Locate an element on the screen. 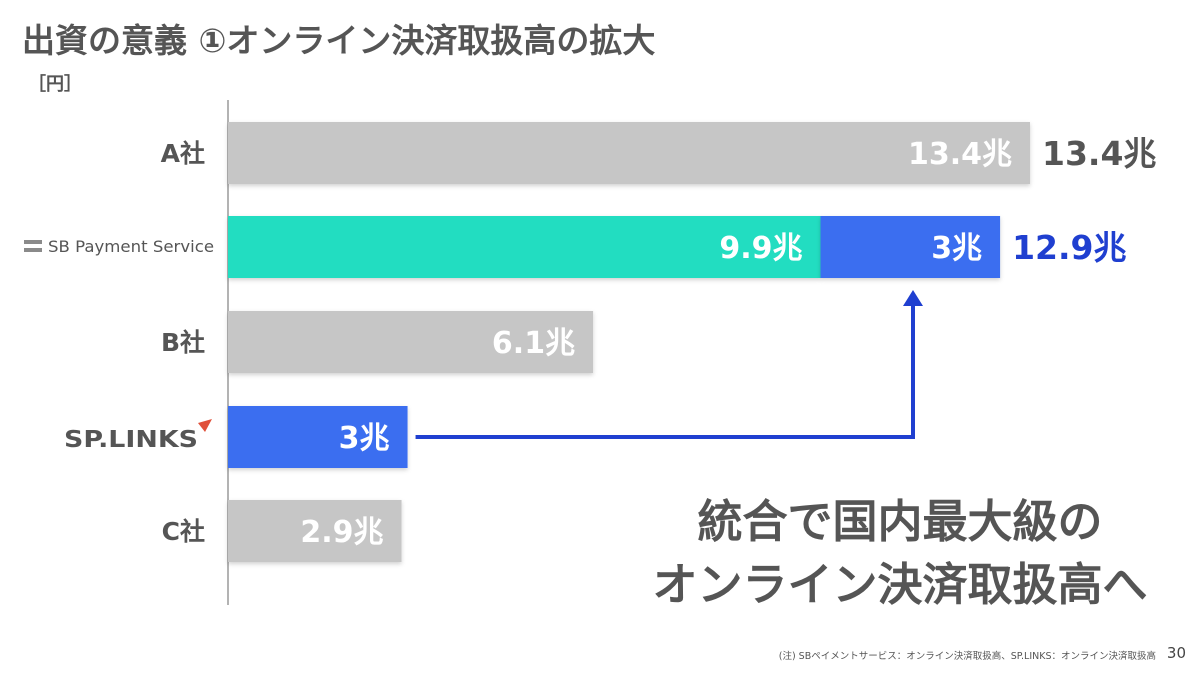  sbps-logo: SB Payment Service is located at coordinates (119, 246).